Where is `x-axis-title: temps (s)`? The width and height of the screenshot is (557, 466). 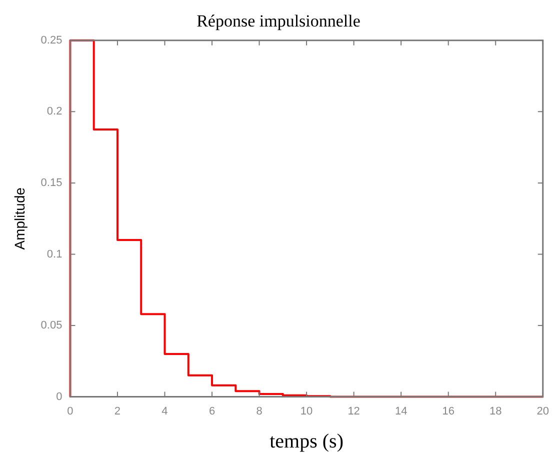 x-axis-title: temps (s) is located at coordinates (307, 441).